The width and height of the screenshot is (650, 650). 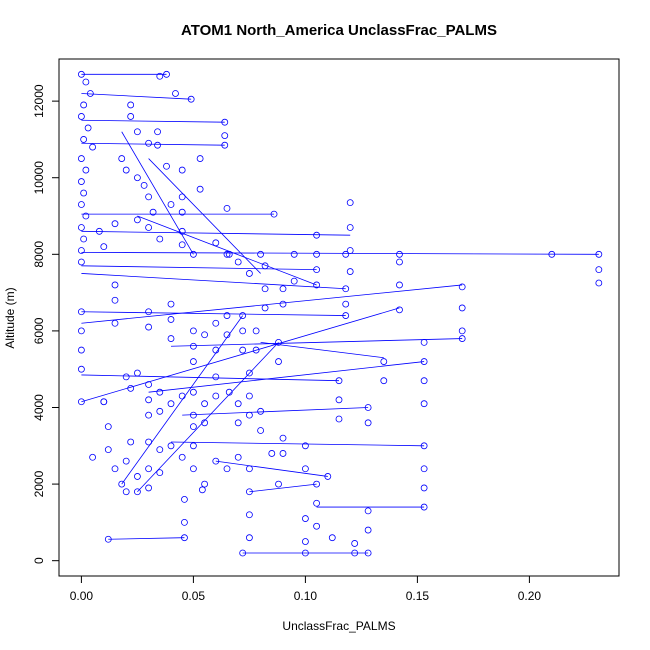 I want to click on y-axis: 0 2000 4000 6000 8000 10000 12000, so click(x=46, y=324).